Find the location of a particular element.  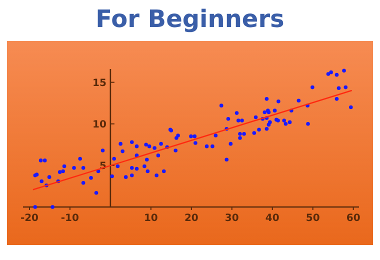

x-tick-label: 40 is located at coordinates (272, 218).